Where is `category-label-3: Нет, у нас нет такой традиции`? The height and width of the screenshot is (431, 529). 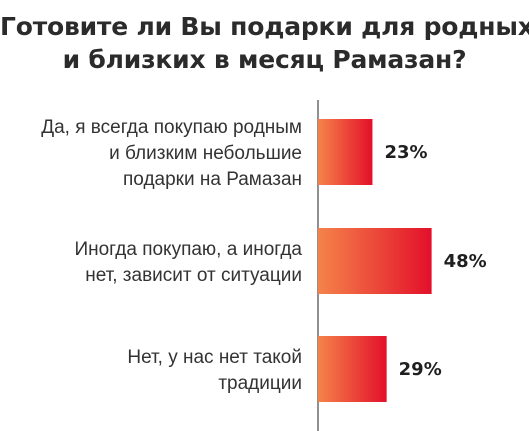
category-label-3: Нет, у нас нет такой традиции is located at coordinates (214, 370).